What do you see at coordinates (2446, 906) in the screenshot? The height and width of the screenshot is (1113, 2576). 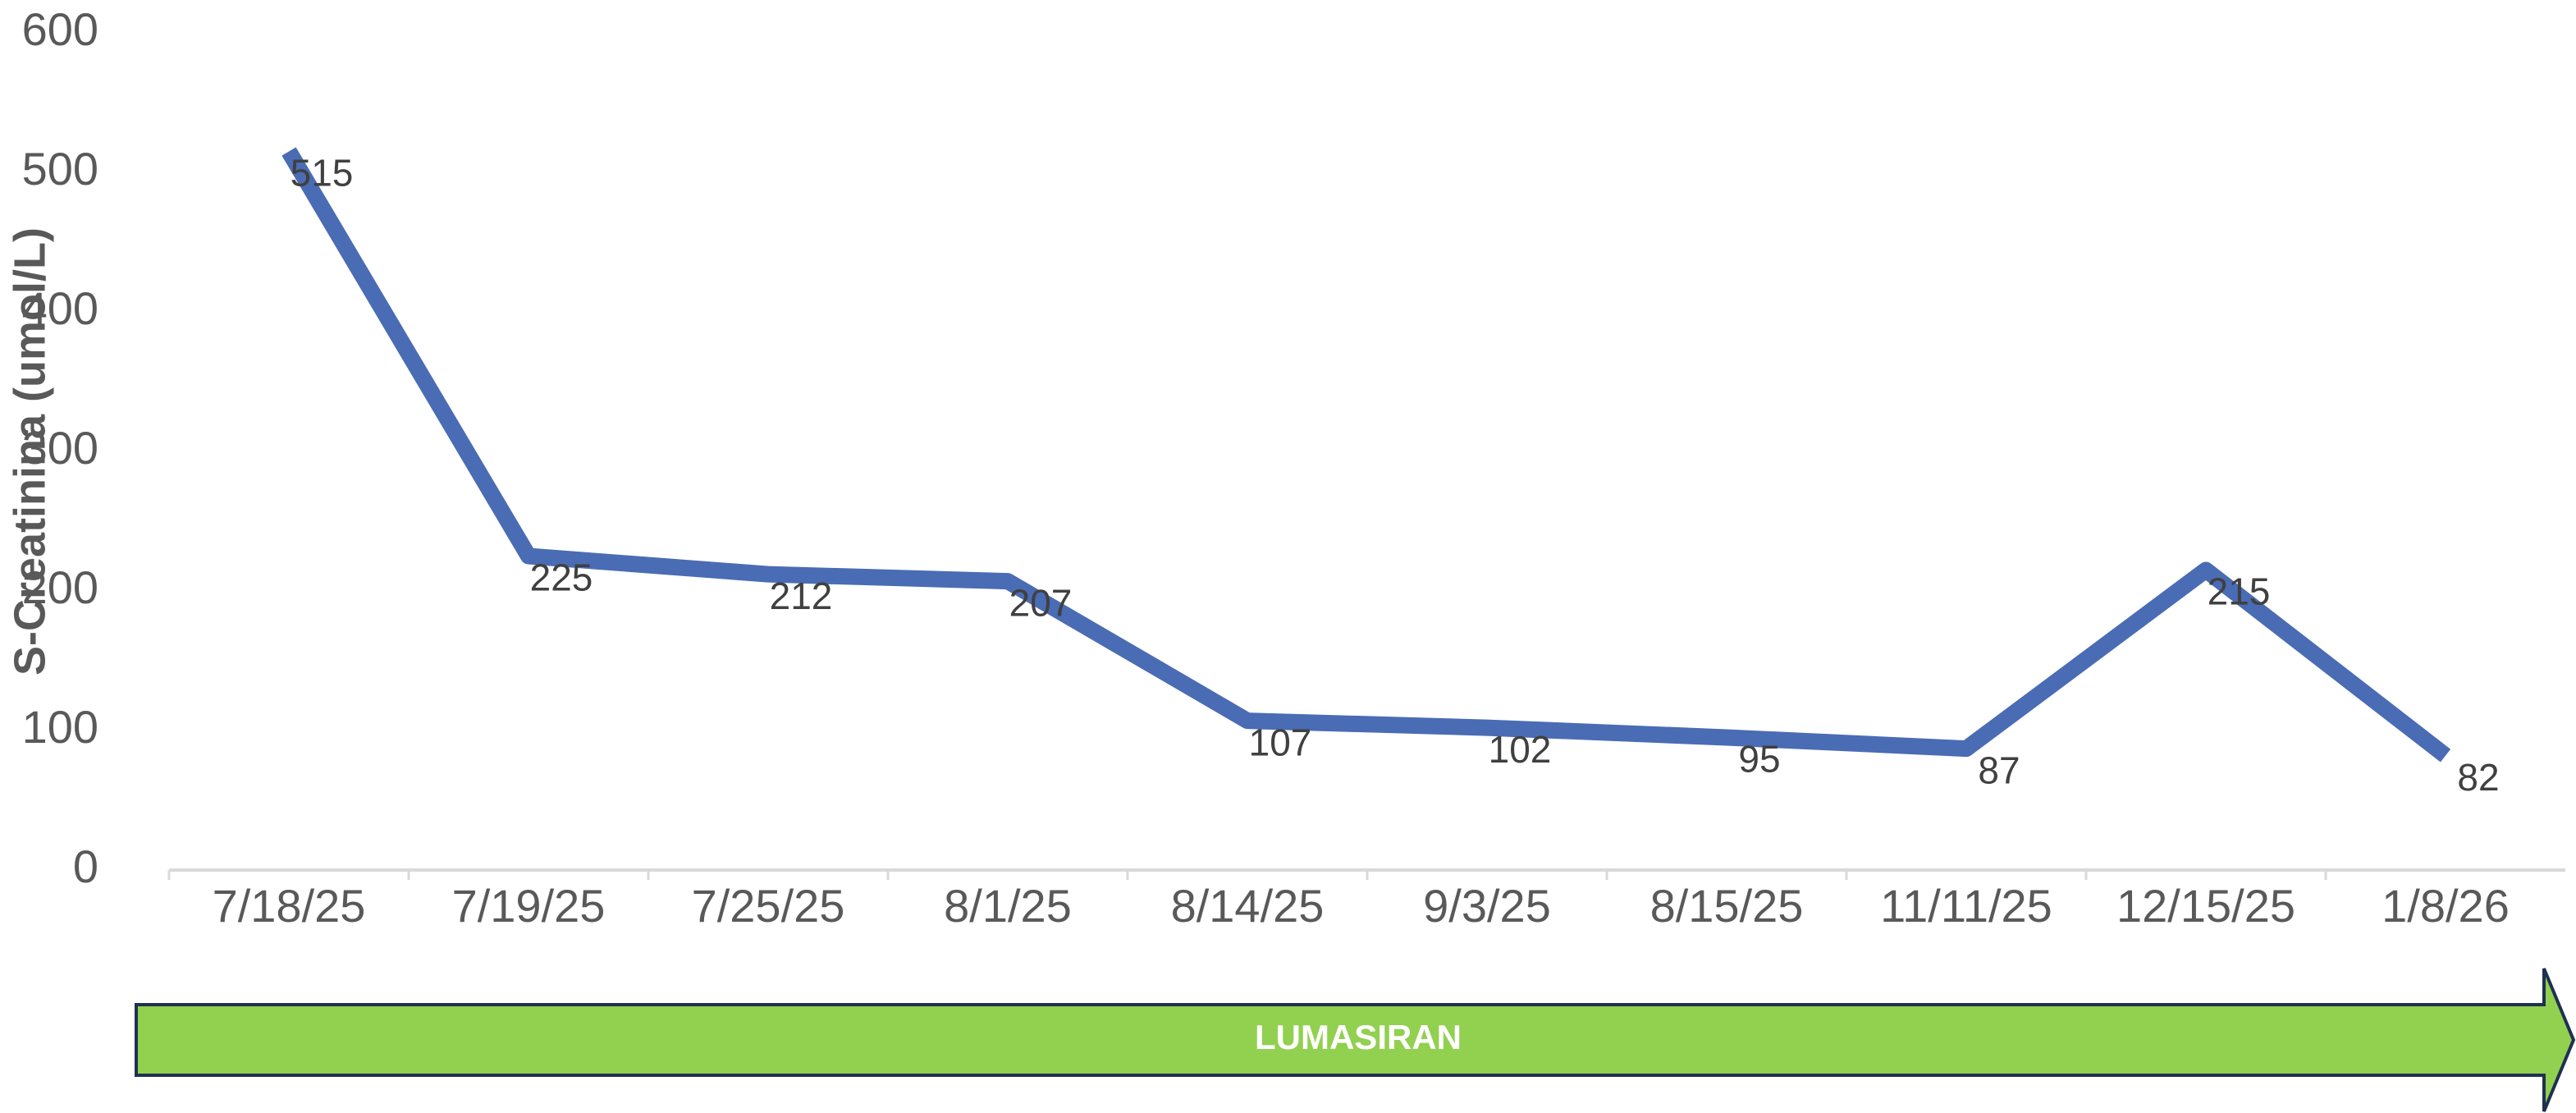 I see `x-tick-label: 1/8/26` at bounding box center [2446, 906].